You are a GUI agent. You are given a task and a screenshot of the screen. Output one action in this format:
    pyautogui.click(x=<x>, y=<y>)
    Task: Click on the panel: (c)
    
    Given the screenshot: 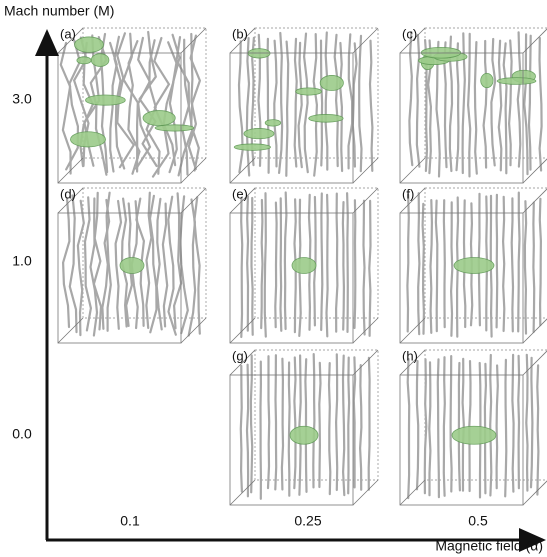 What is the action you would take?
    pyautogui.click(x=473, y=105)
    